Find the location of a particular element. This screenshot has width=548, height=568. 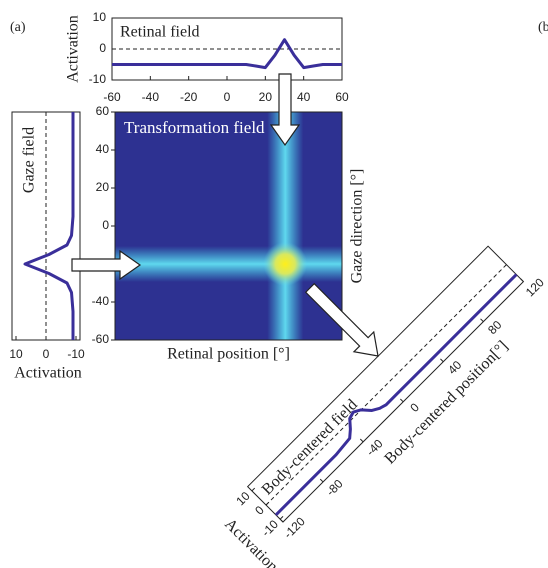

plot-title: Gaze field is located at coordinates (29, 160).